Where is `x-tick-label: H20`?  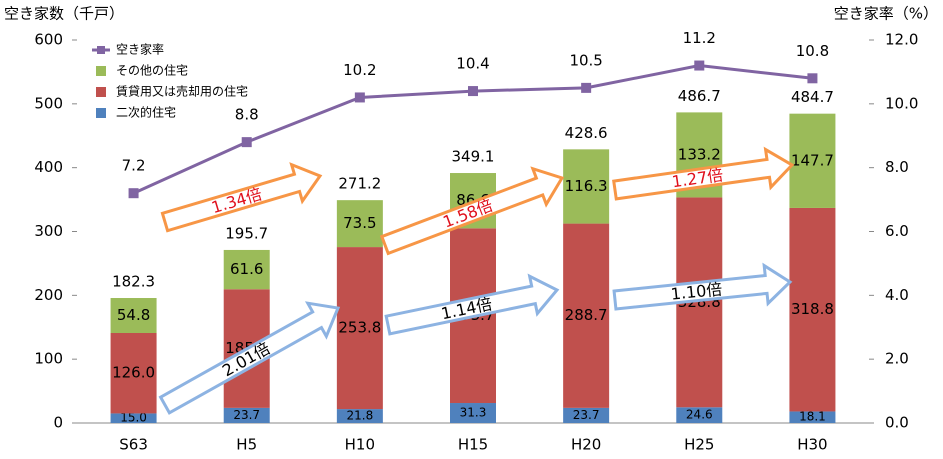 x-tick-label: H20 is located at coordinates (586, 445).